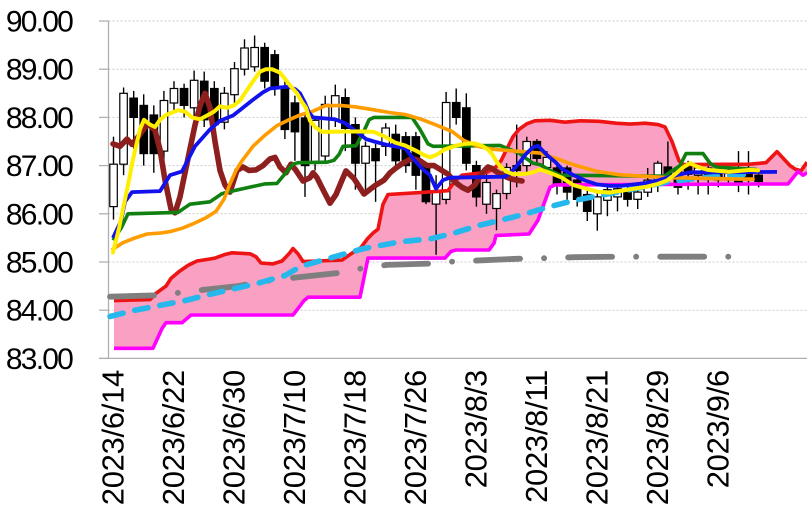  What do you see at coordinates (657, 437) in the screenshot?
I see `svg-text: 2023/8/29` at bounding box center [657, 437].